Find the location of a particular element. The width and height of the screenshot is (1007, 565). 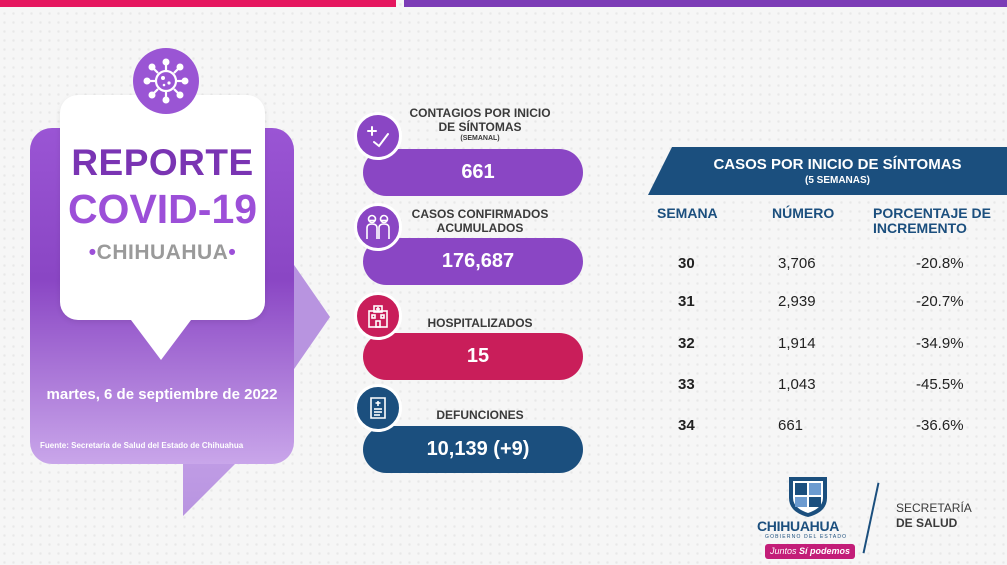

people-masks-icon is located at coordinates (378, 227).